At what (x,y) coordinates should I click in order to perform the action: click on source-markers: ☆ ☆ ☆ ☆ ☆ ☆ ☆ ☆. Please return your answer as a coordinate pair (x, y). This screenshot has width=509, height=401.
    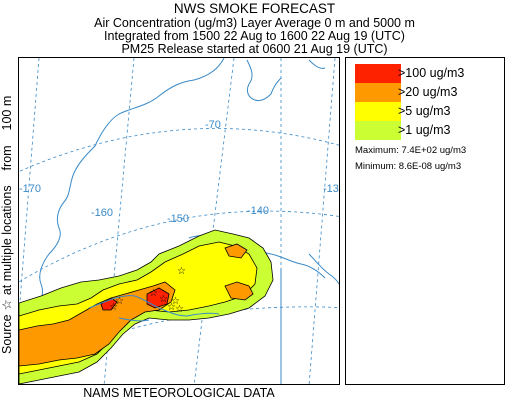
    Looking at the image, I should click on (147, 290).